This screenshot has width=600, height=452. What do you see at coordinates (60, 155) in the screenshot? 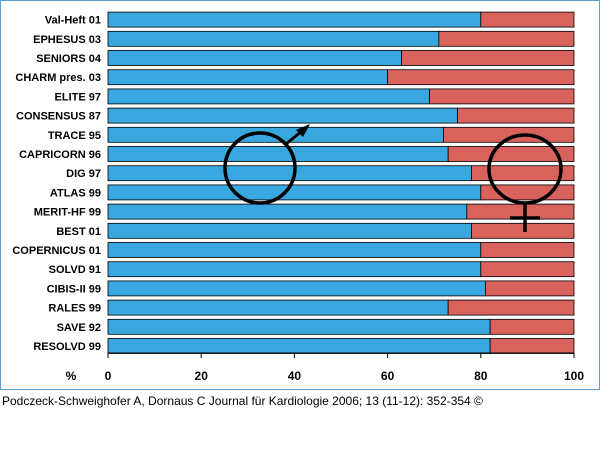
I see `category-label: CAPRICORN 96` at bounding box center [60, 155].